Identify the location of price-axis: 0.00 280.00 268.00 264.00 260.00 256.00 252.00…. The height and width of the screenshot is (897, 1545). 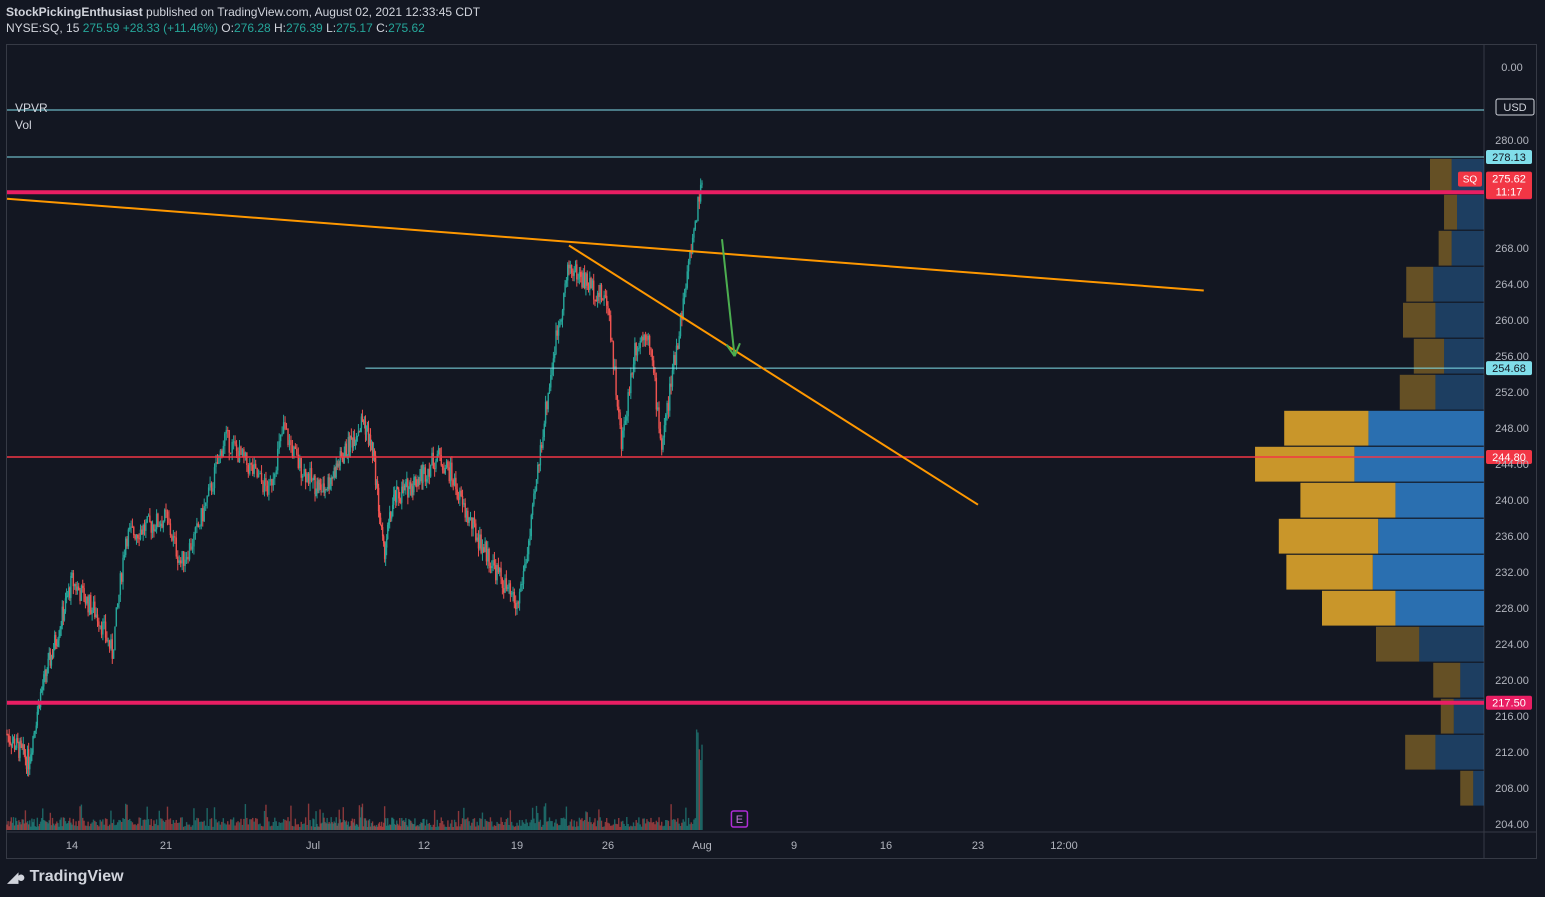
(1512, 446).